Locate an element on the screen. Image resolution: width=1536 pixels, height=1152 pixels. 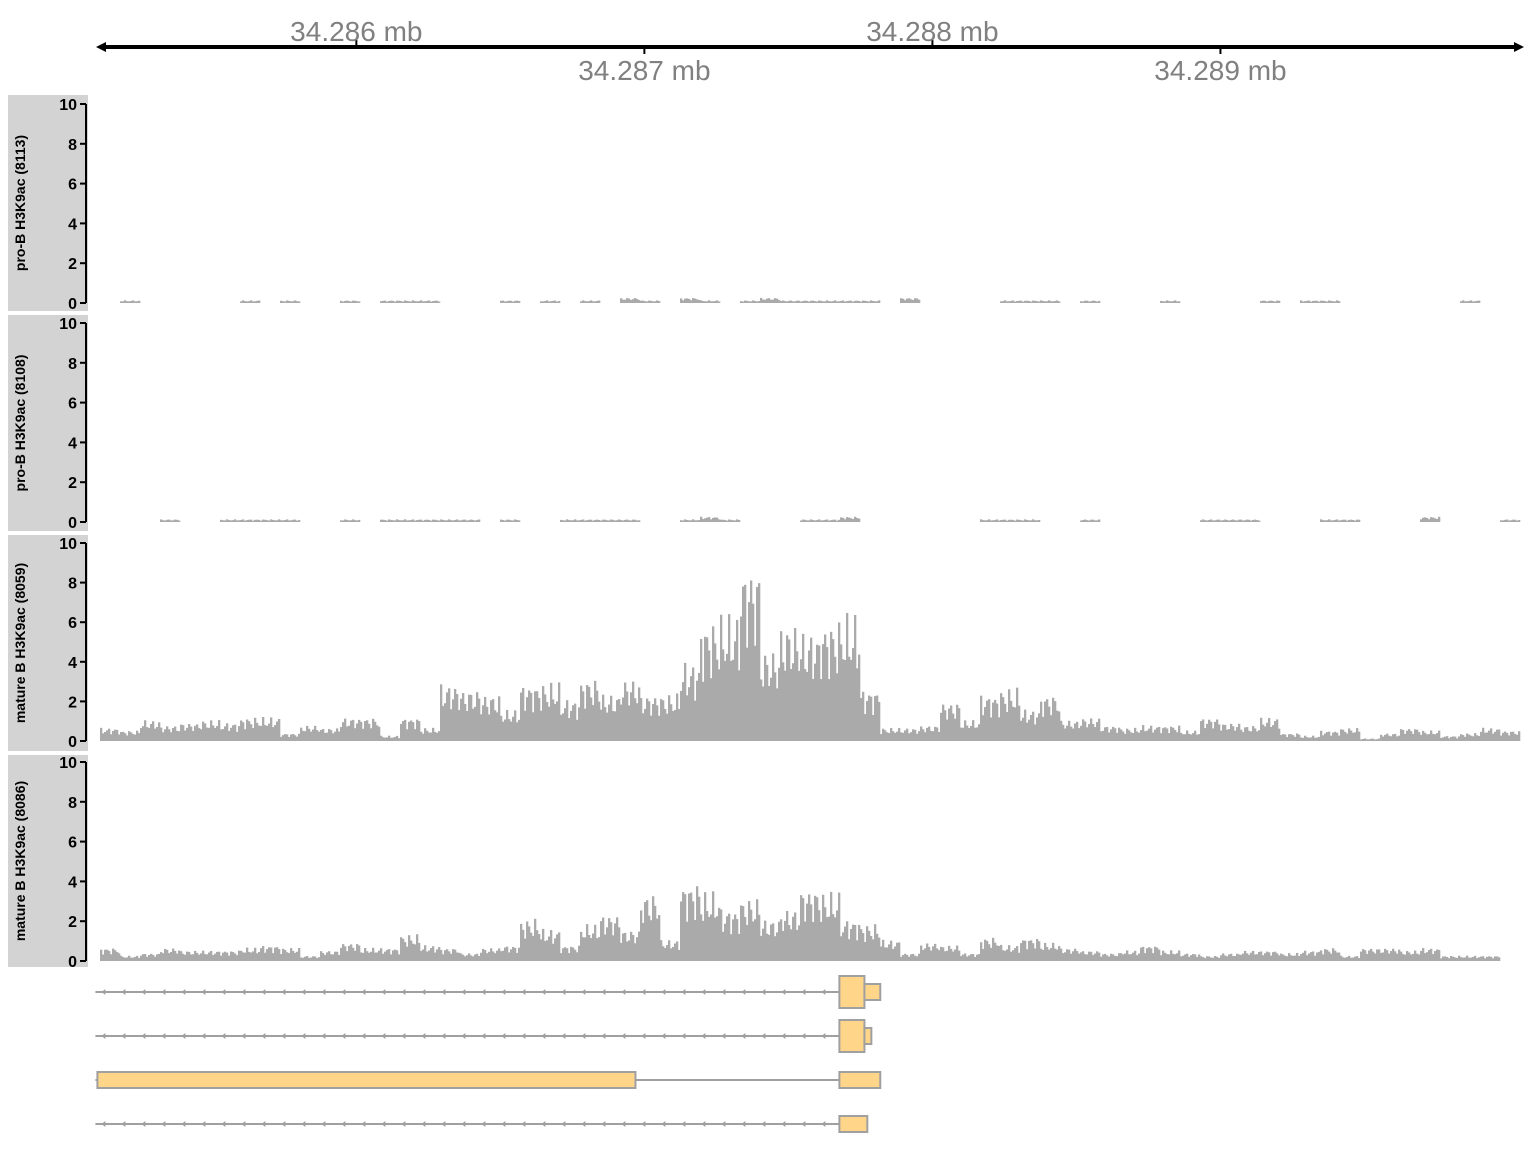
y-tick-label: 2 is located at coordinates (72, 702).